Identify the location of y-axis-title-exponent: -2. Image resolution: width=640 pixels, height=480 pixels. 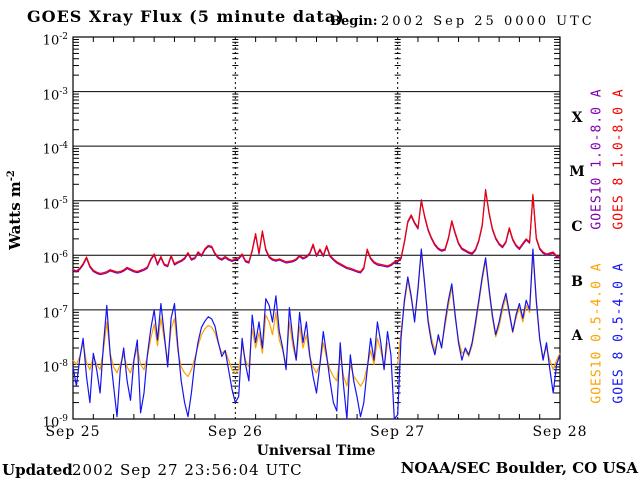
(11, 176).